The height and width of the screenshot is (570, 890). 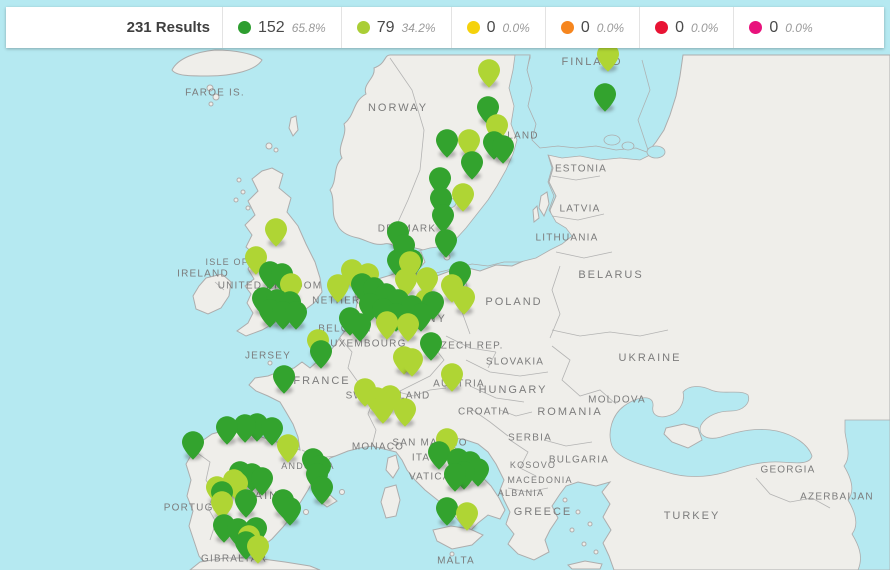 I want to click on status-count: 152, so click(x=271, y=27).